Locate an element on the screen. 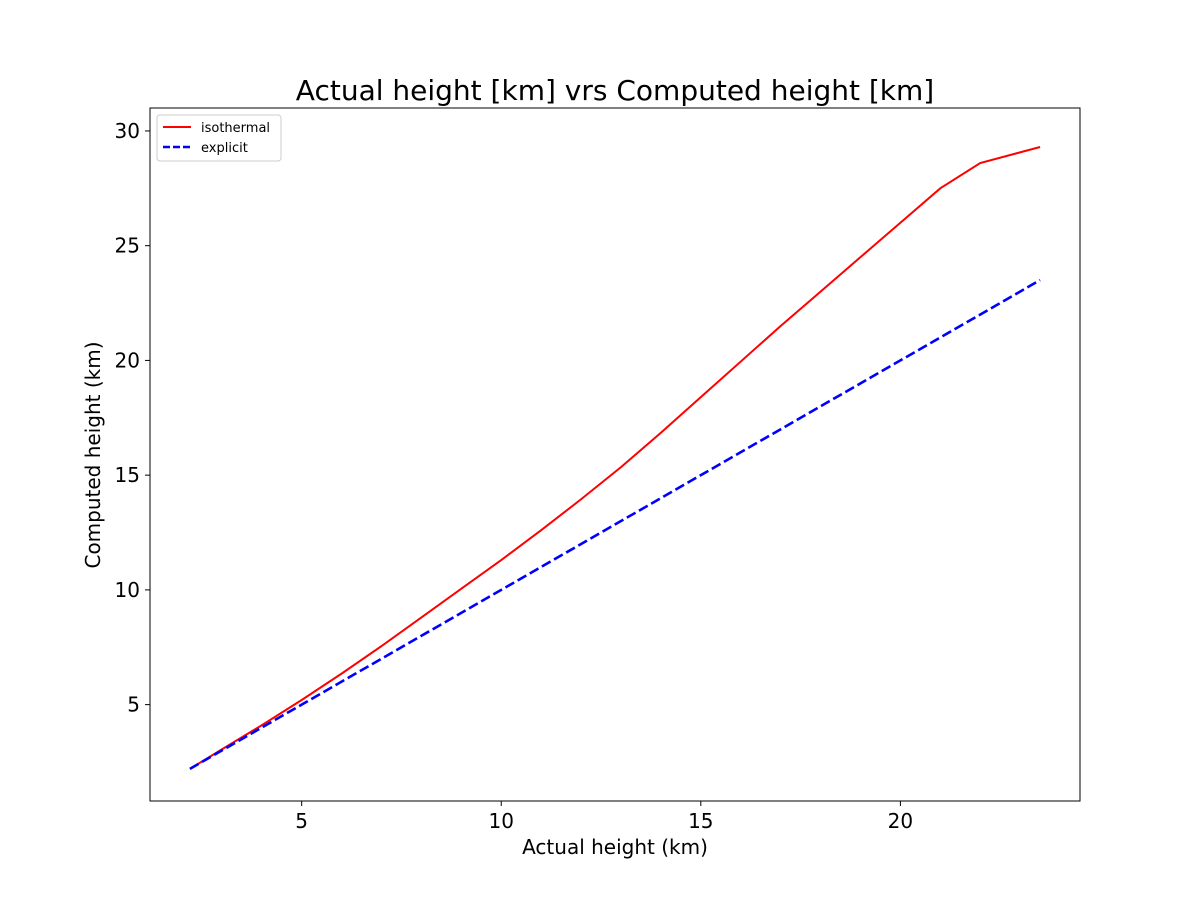  x-axis-label: Actual height (km) is located at coordinates (615, 847).